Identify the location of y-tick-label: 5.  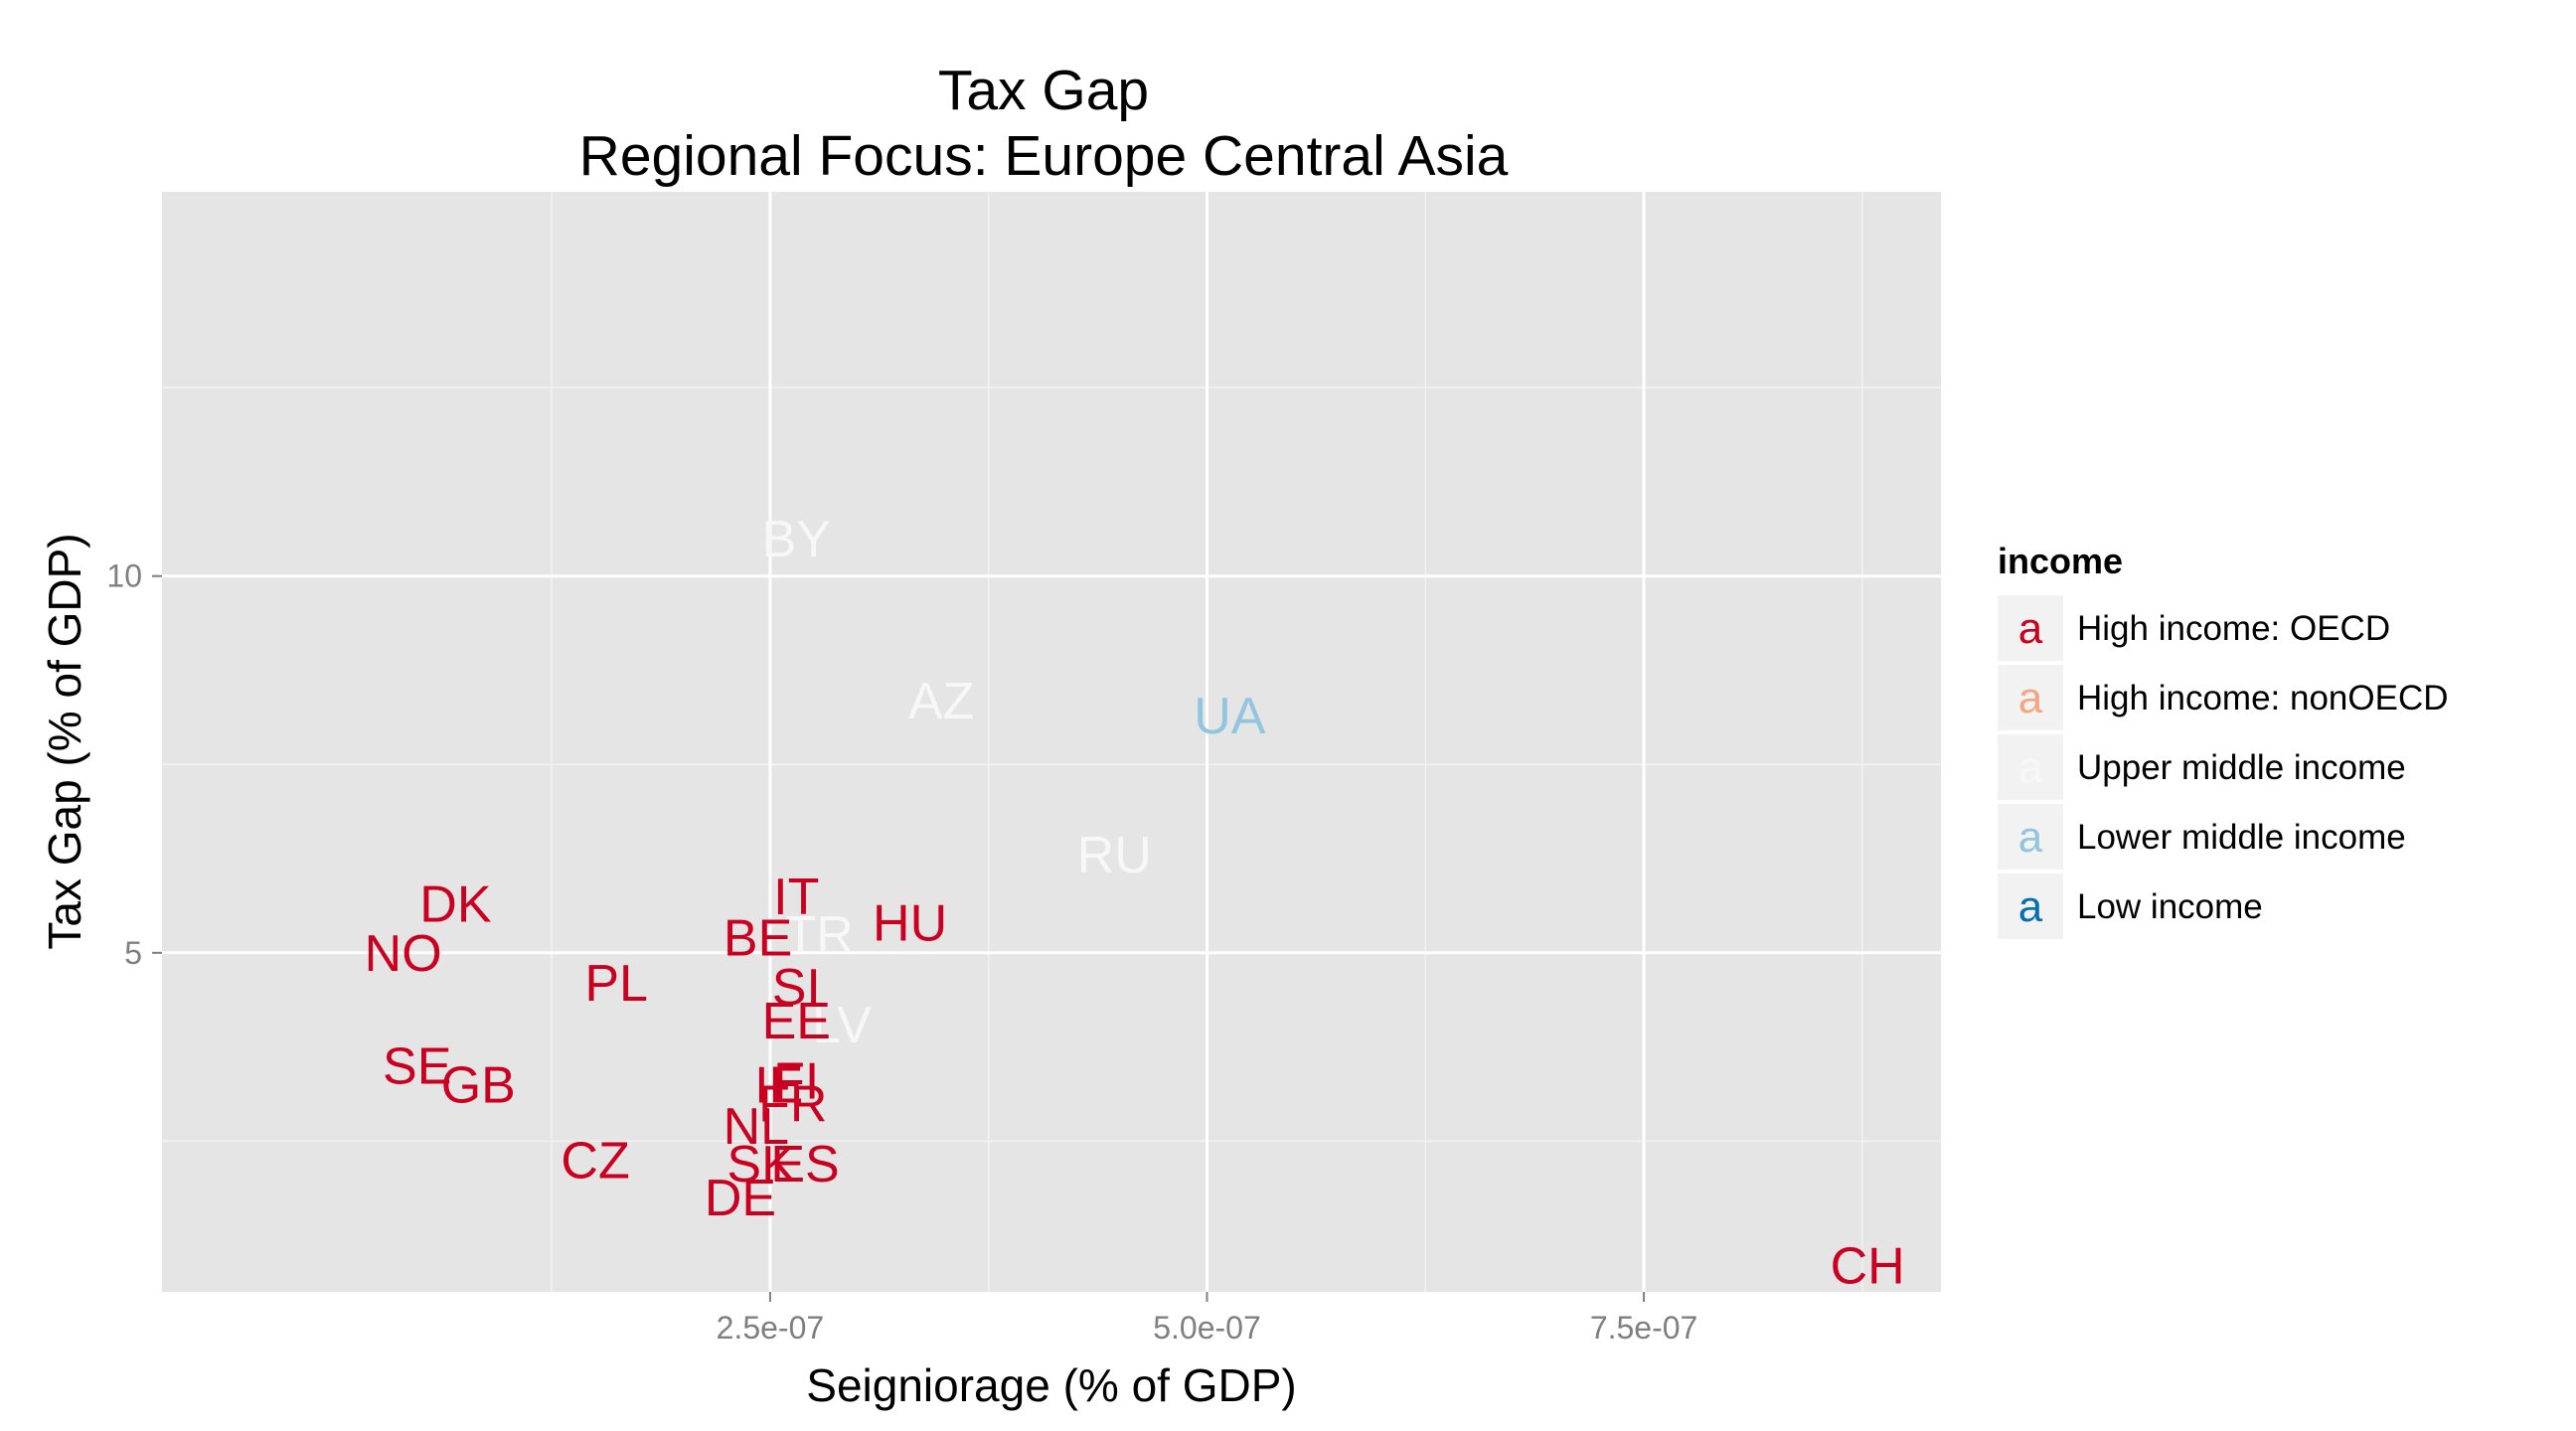
(133, 953).